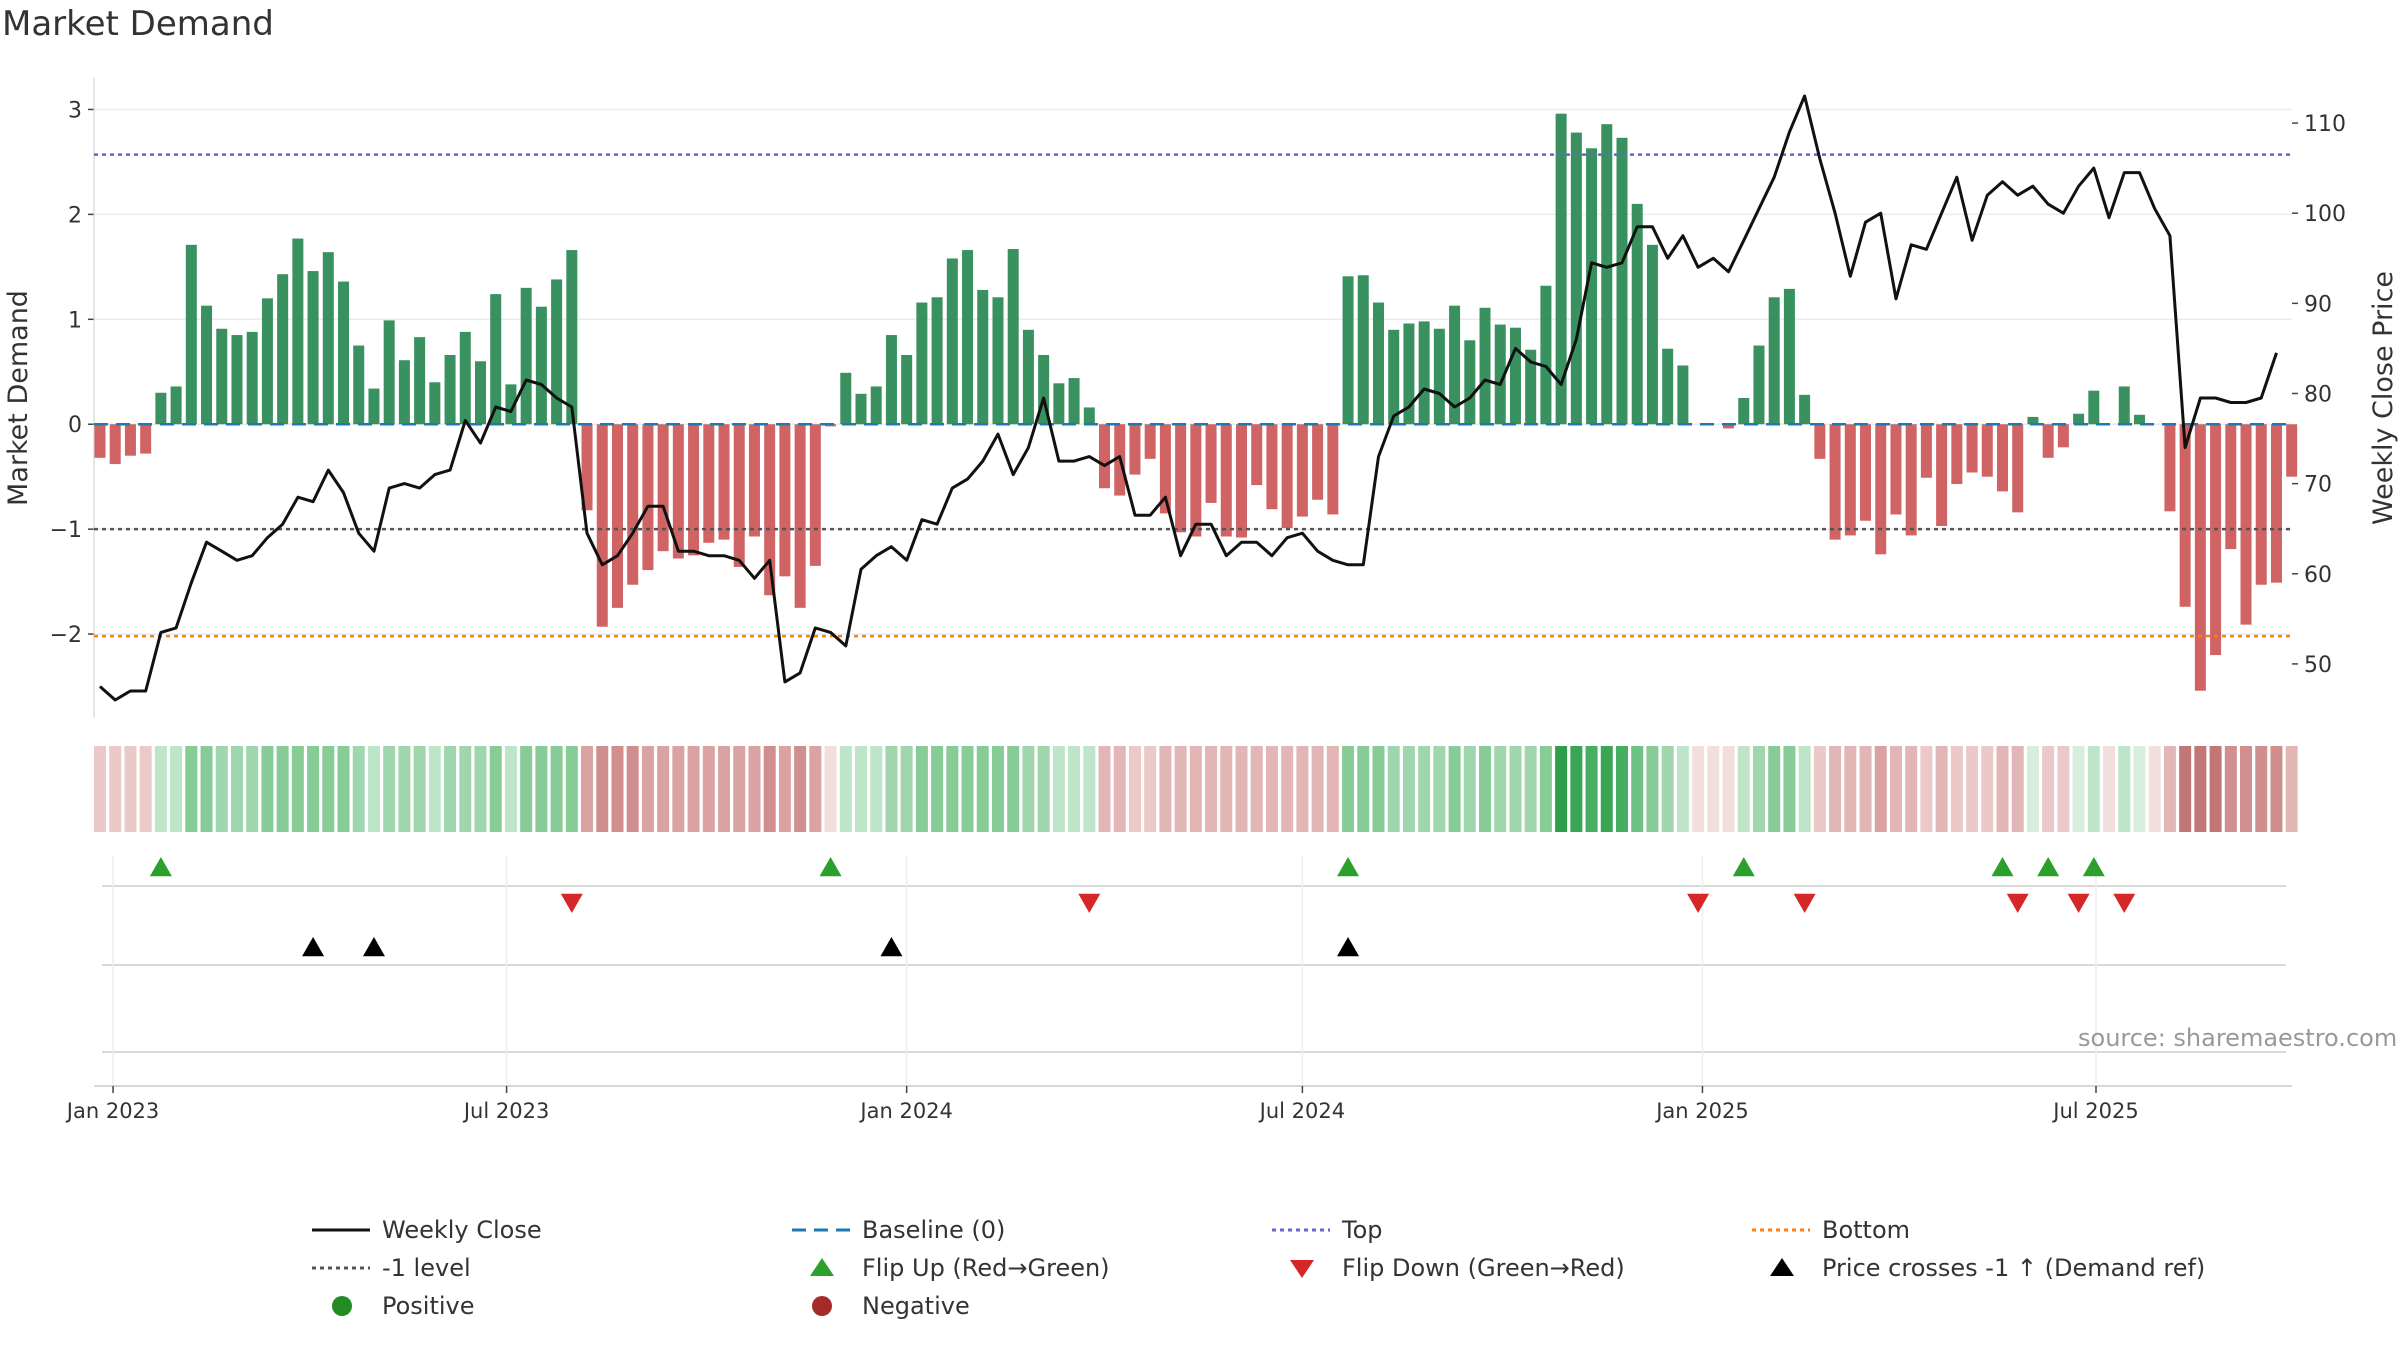 The image size is (2400, 1350). What do you see at coordinates (1348, 947) in the screenshot?
I see `price-cross-marker` at bounding box center [1348, 947].